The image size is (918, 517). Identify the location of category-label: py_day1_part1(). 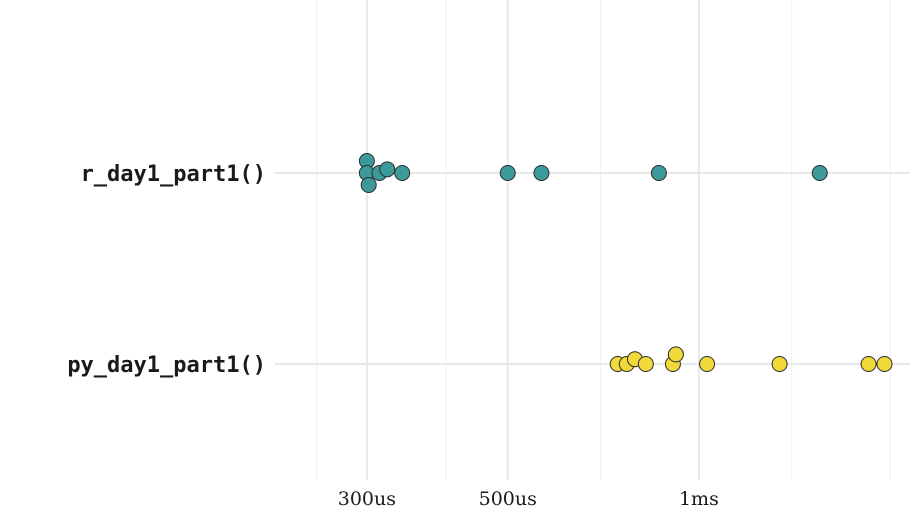
(166, 365).